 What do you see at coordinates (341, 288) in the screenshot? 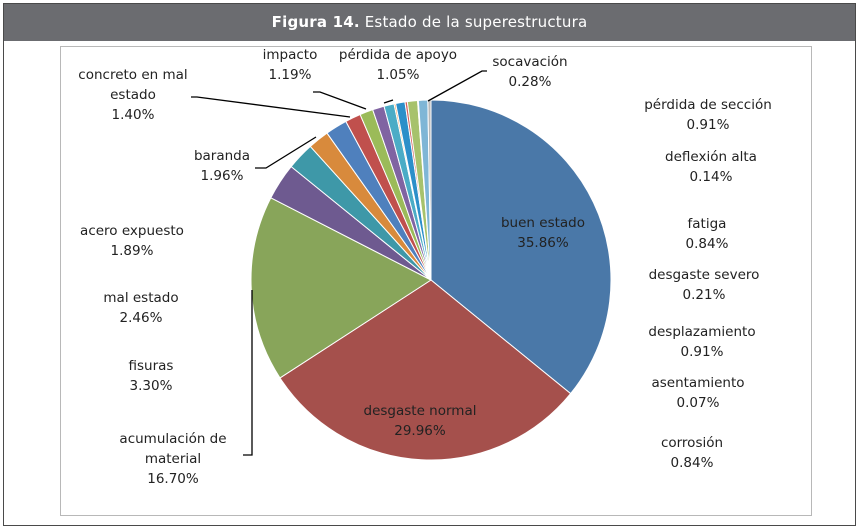
I see `pie-slice-acumulación-de-material` at bounding box center [341, 288].